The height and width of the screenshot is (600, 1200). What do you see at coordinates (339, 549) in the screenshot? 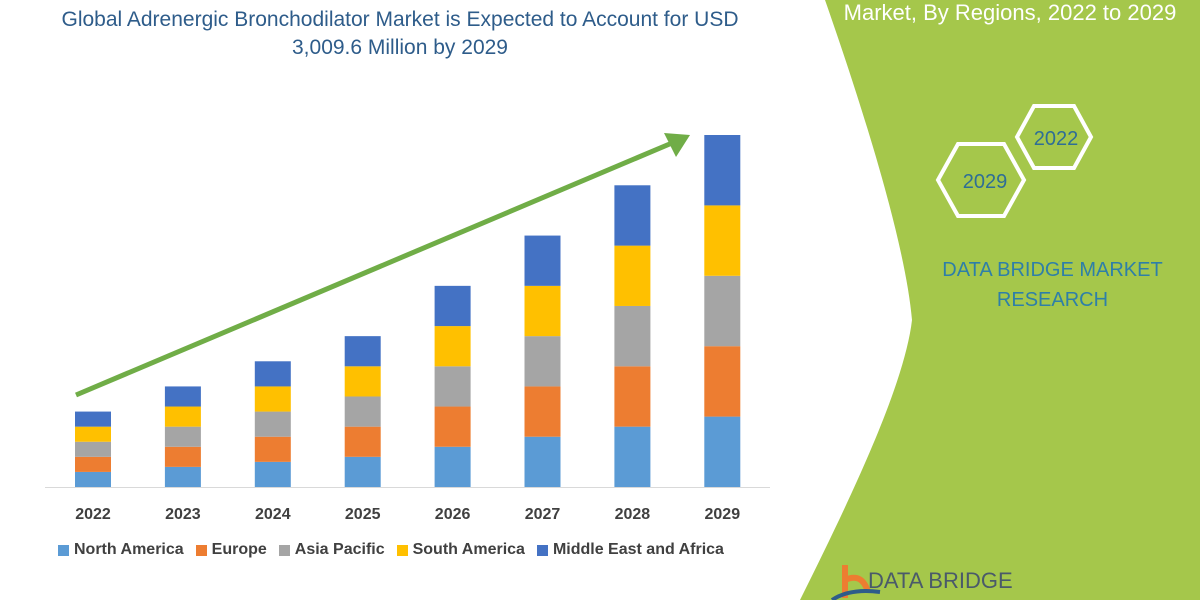
I see `legend-label: Asia Pacific` at bounding box center [339, 549].